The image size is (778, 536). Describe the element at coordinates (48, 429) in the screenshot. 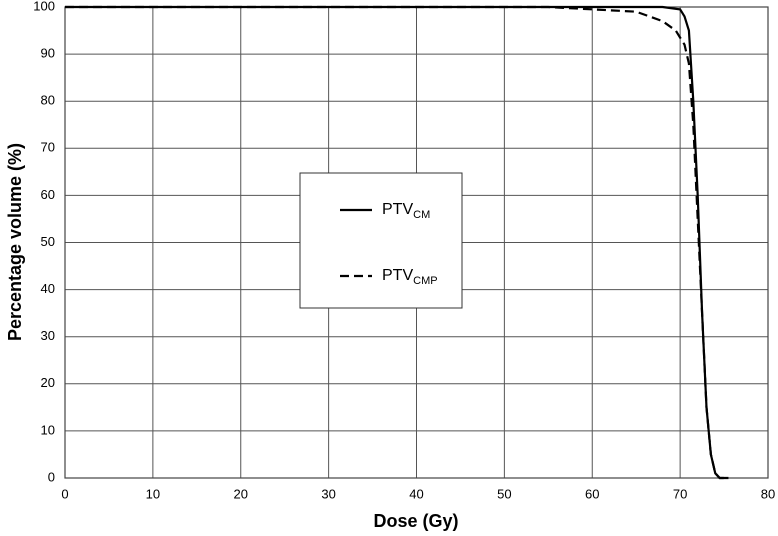

I see `y-tick-label: 10` at that location.